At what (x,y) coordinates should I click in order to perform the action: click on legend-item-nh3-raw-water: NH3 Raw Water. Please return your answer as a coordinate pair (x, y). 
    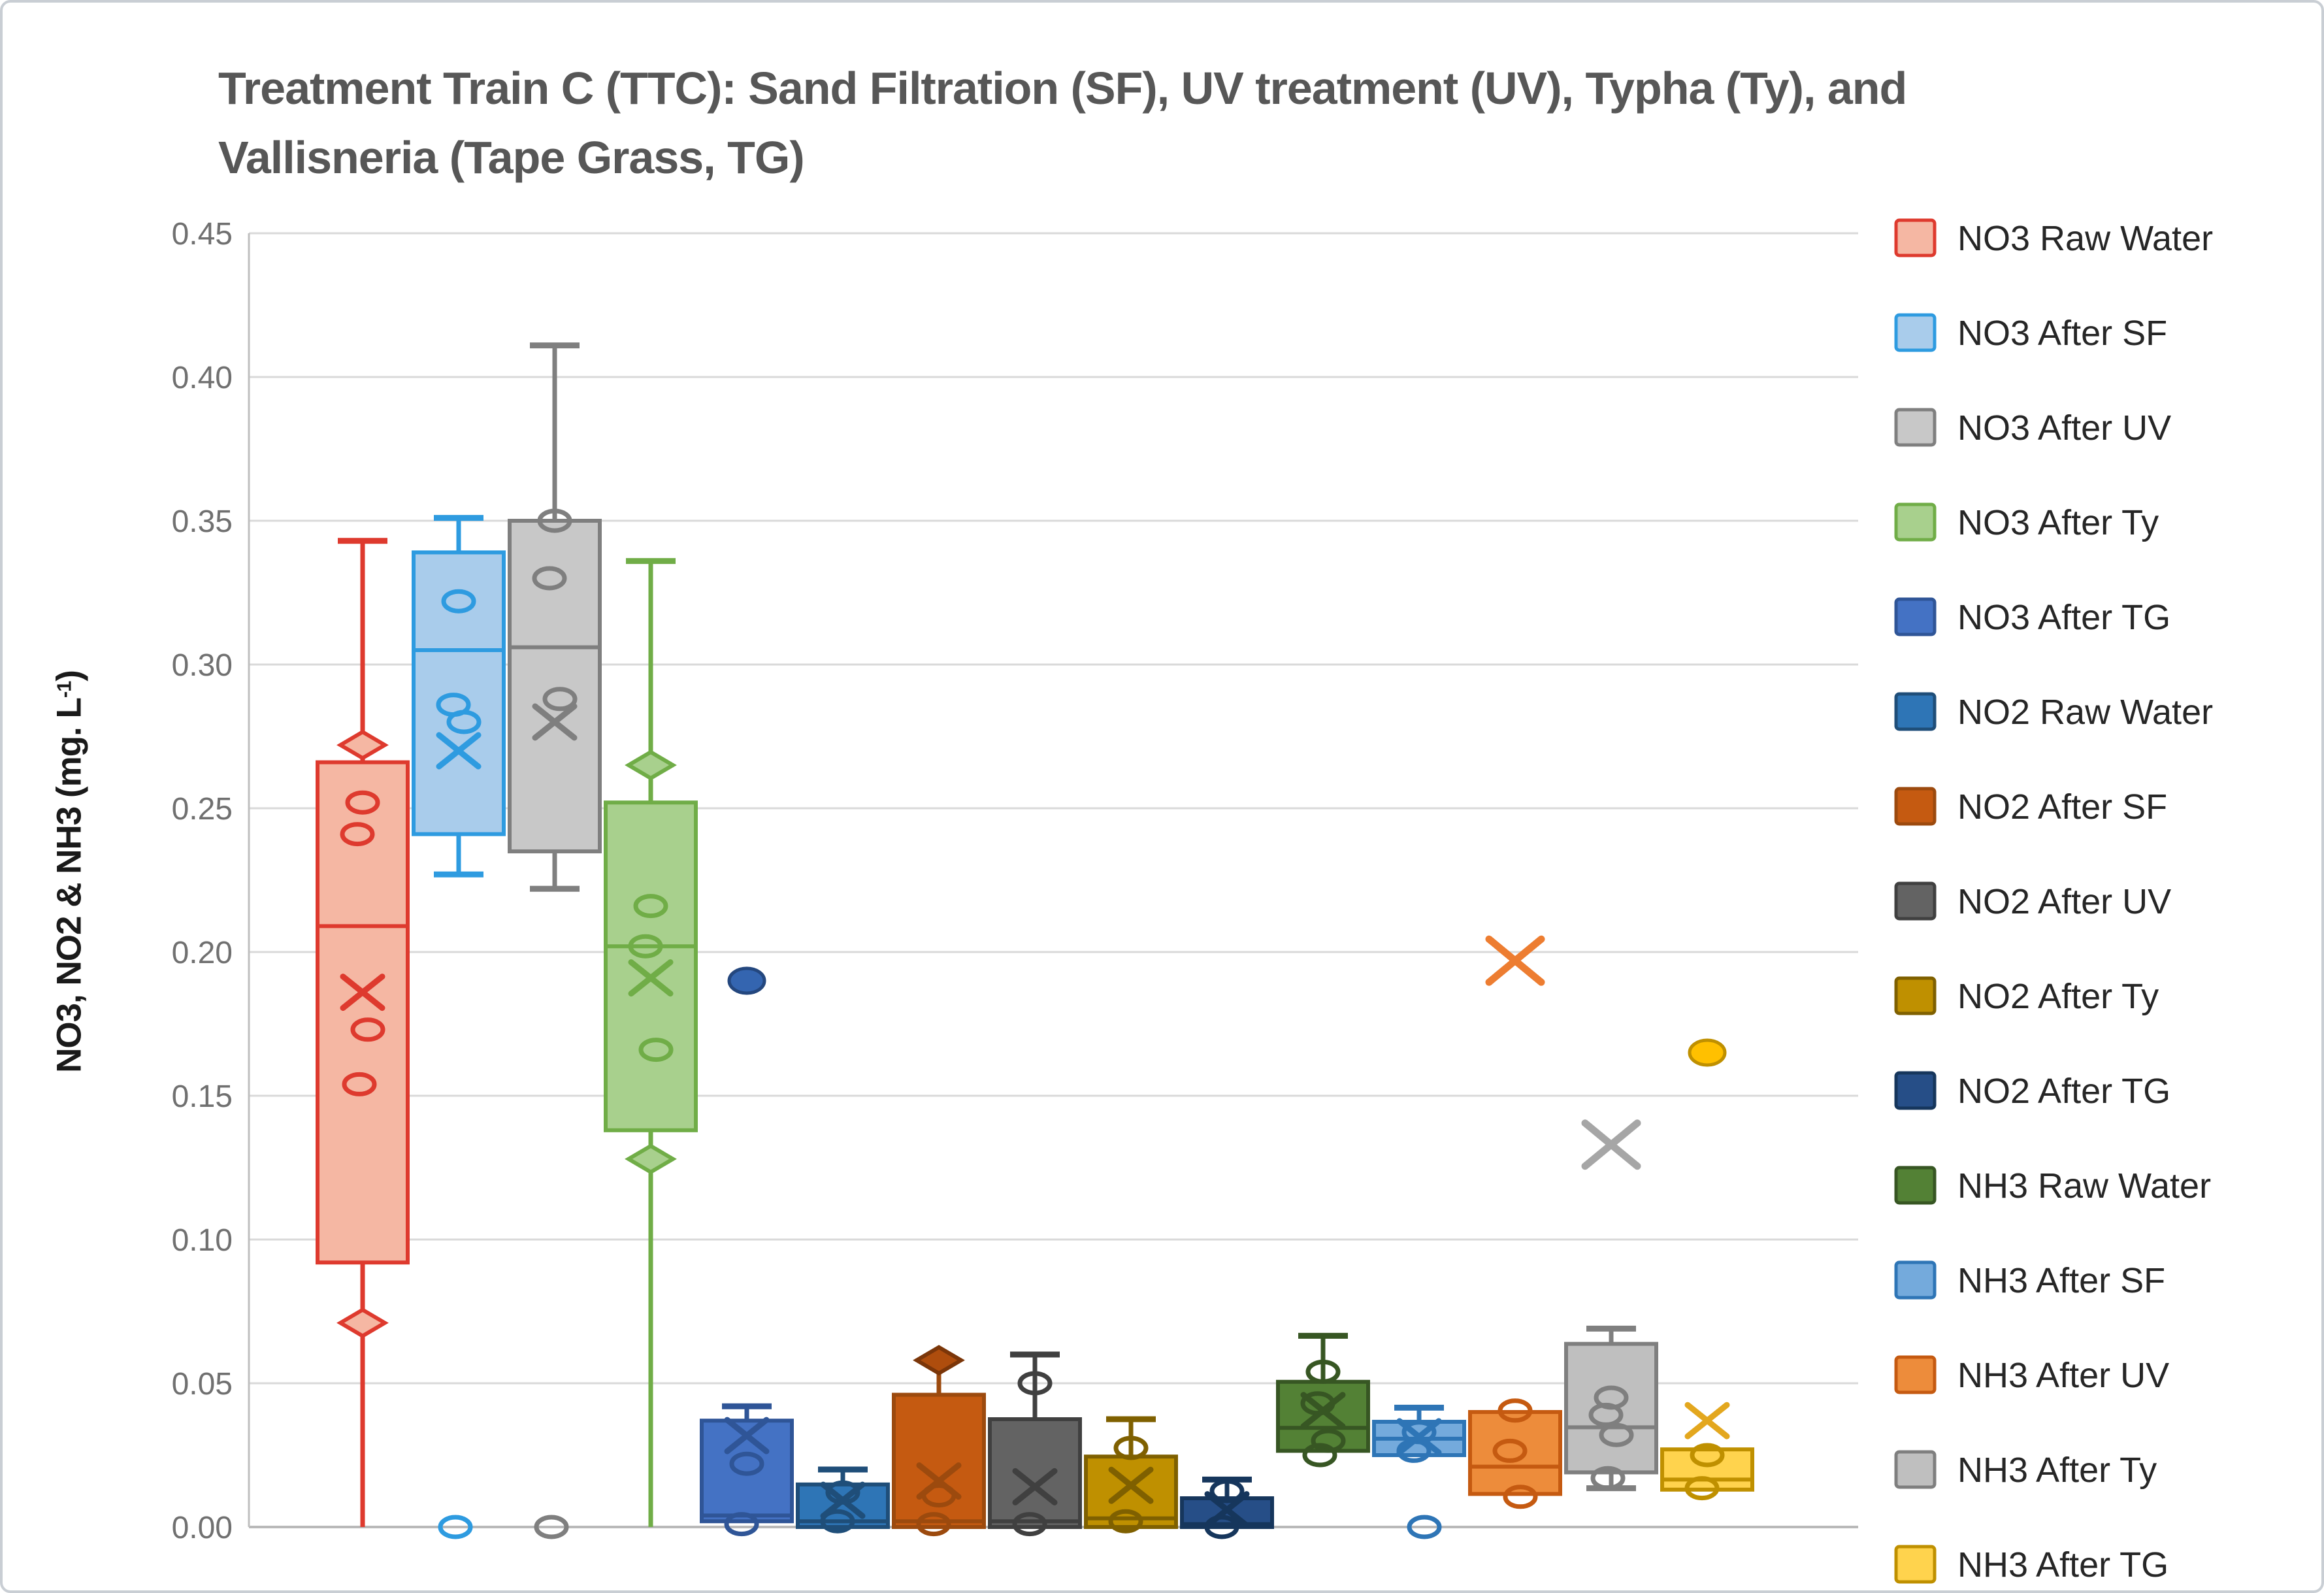
    Looking at the image, I should click on (2052, 1186).